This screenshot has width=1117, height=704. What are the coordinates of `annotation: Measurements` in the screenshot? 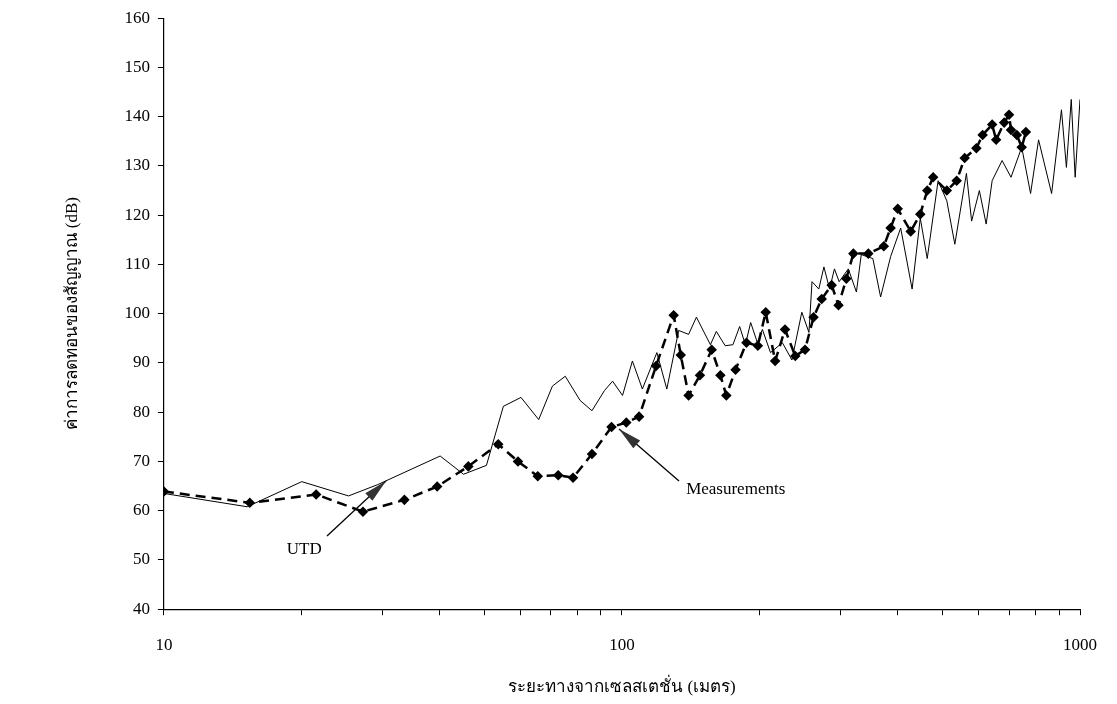 It's located at (736, 488).